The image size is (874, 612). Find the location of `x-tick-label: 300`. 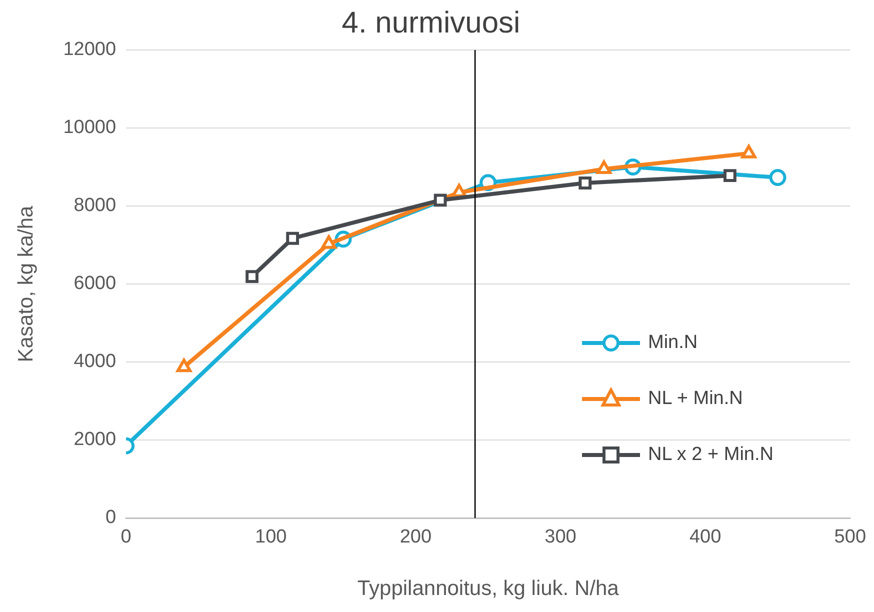

x-tick-label: 300 is located at coordinates (560, 537).